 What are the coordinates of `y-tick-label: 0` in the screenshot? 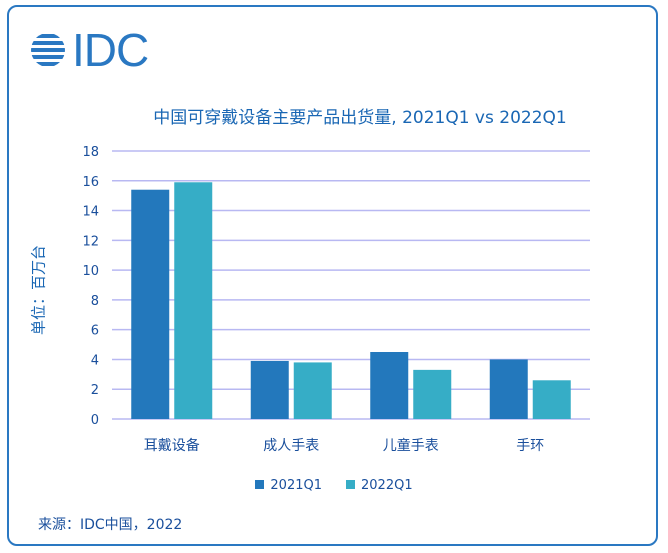 It's located at (95, 420).